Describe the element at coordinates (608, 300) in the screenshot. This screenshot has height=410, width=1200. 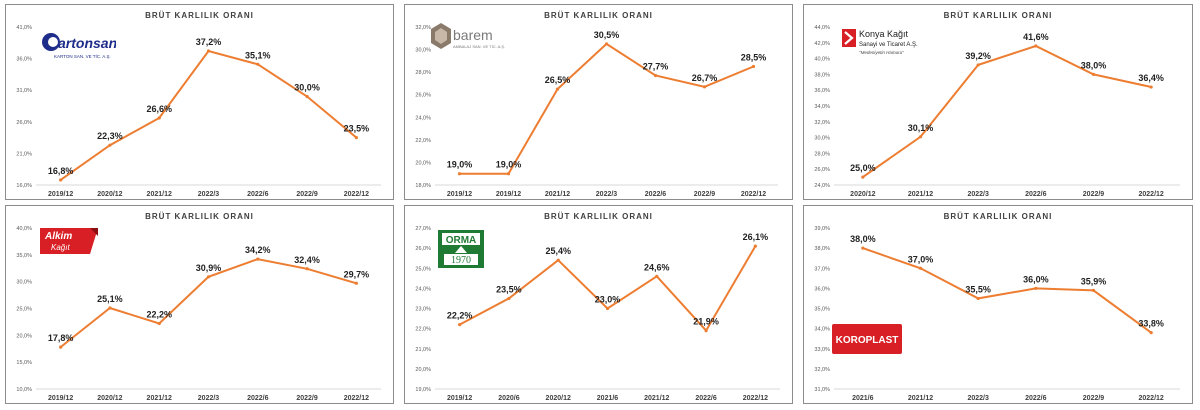
I see `data-label: 23,0%` at that location.